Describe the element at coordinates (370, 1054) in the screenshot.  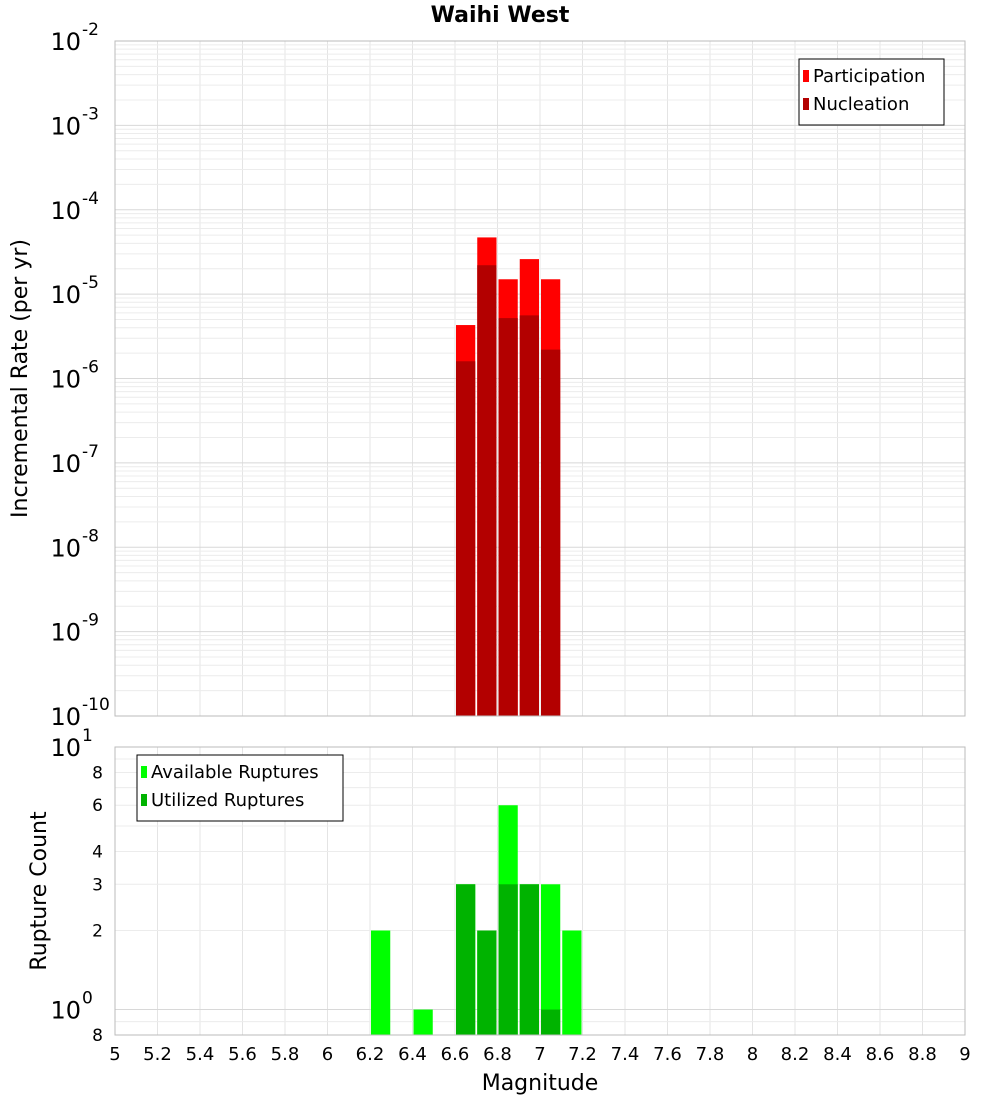
I see `x-tick-label: 6.2` at that location.